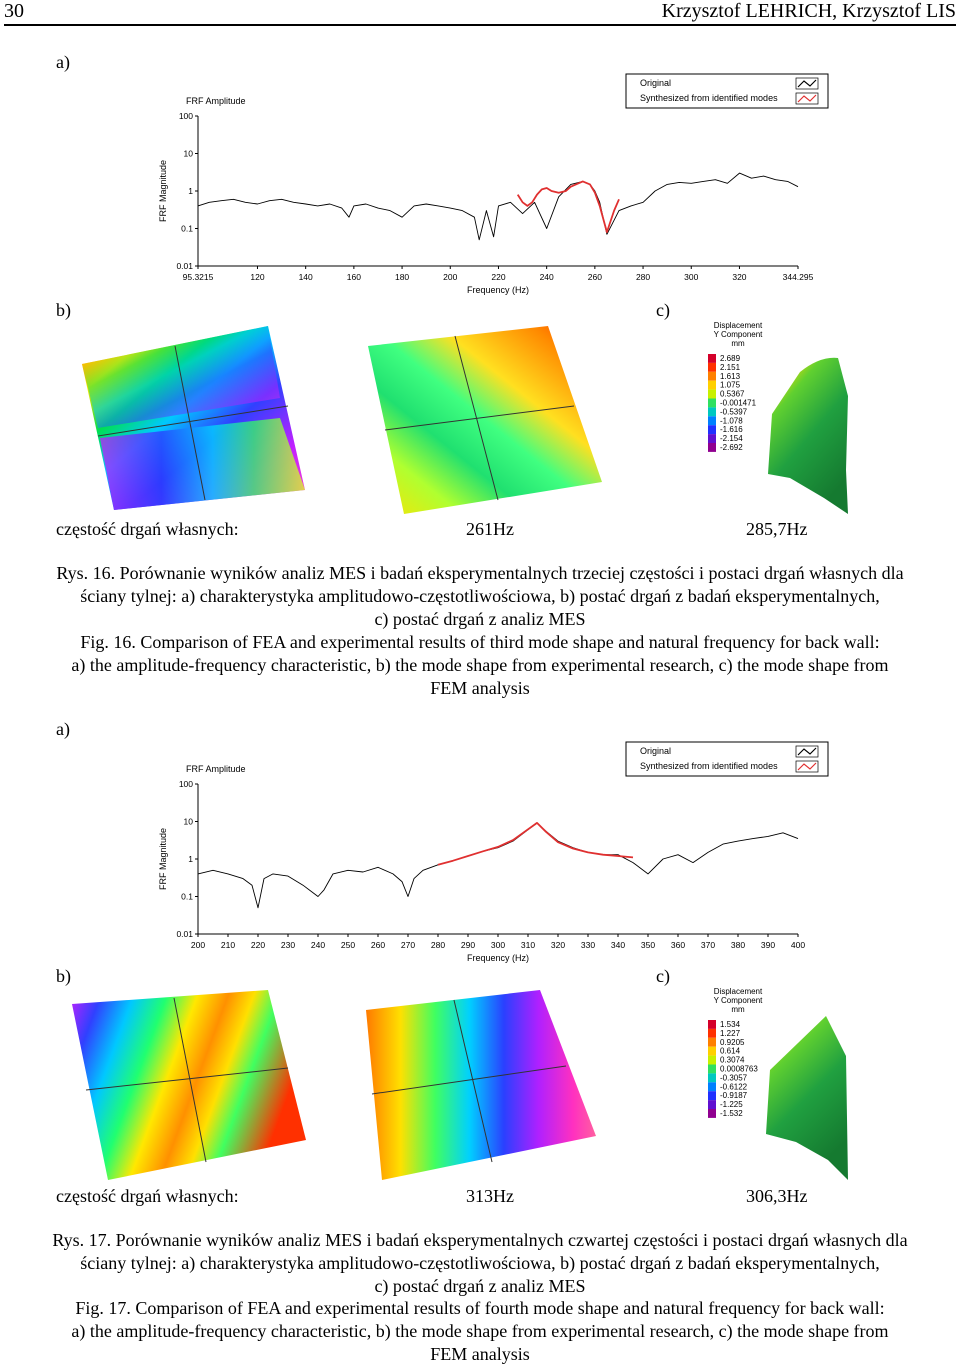 Image resolution: width=960 pixels, height=1366 pixels. I want to click on fig17-colorbar-value: 0.9205, so click(732, 1042).